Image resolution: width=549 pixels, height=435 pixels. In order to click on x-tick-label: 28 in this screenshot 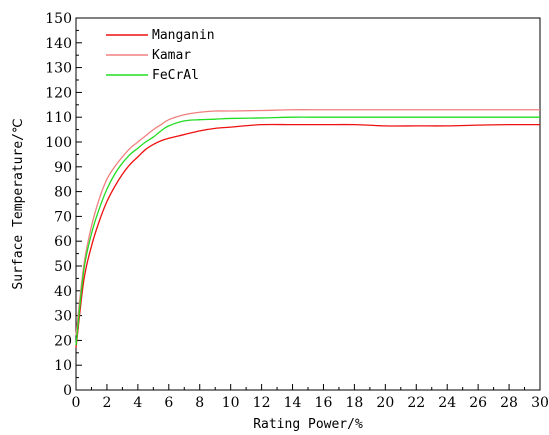, I will do `click(509, 403)`.